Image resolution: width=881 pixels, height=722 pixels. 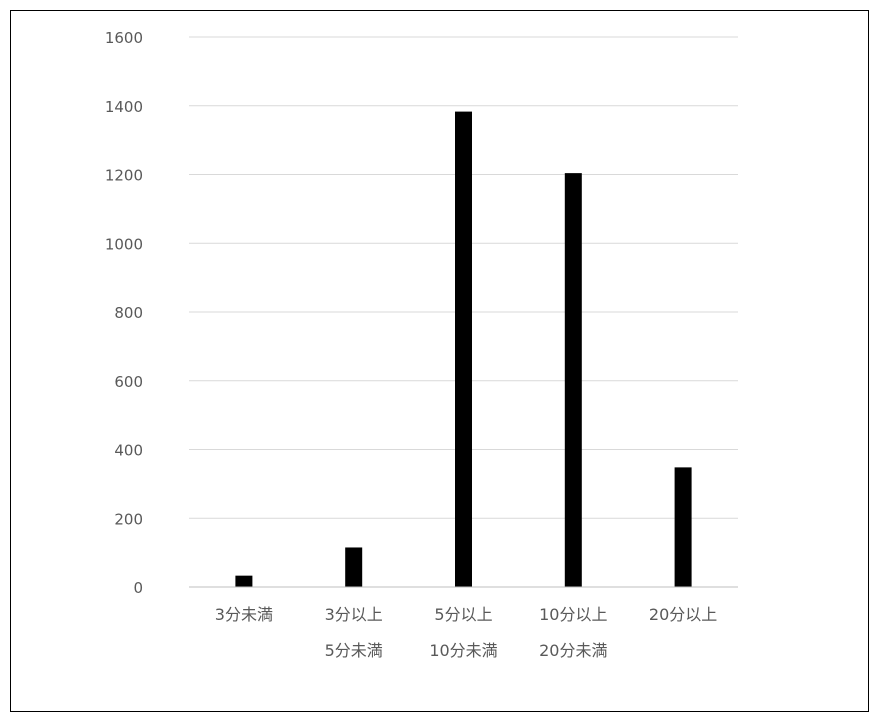 I want to click on x-axis: 3分未満 3分以上 5分未満 5分以上 10分未満 10分以上 20分未満 20分以上, so click(x=463, y=623).